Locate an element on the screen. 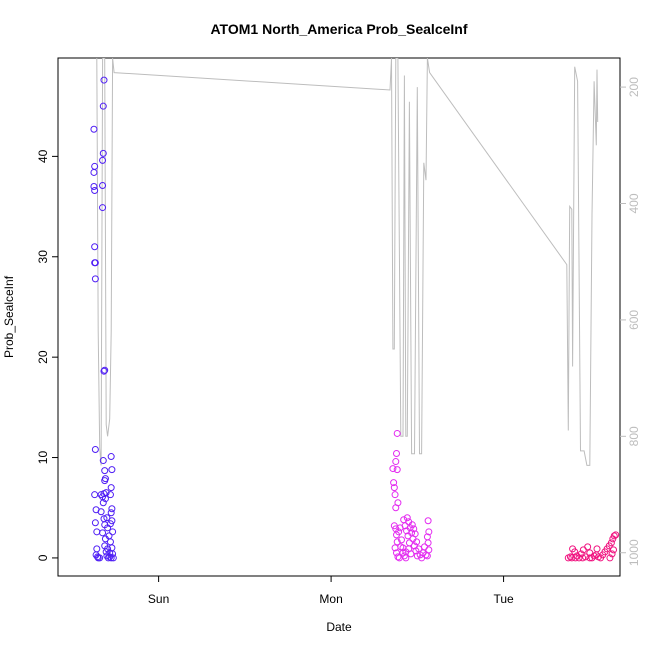 This screenshot has width=650, height=650. chart-title: ATOM1 North_America Prob_SealceInf is located at coordinates (338, 29).